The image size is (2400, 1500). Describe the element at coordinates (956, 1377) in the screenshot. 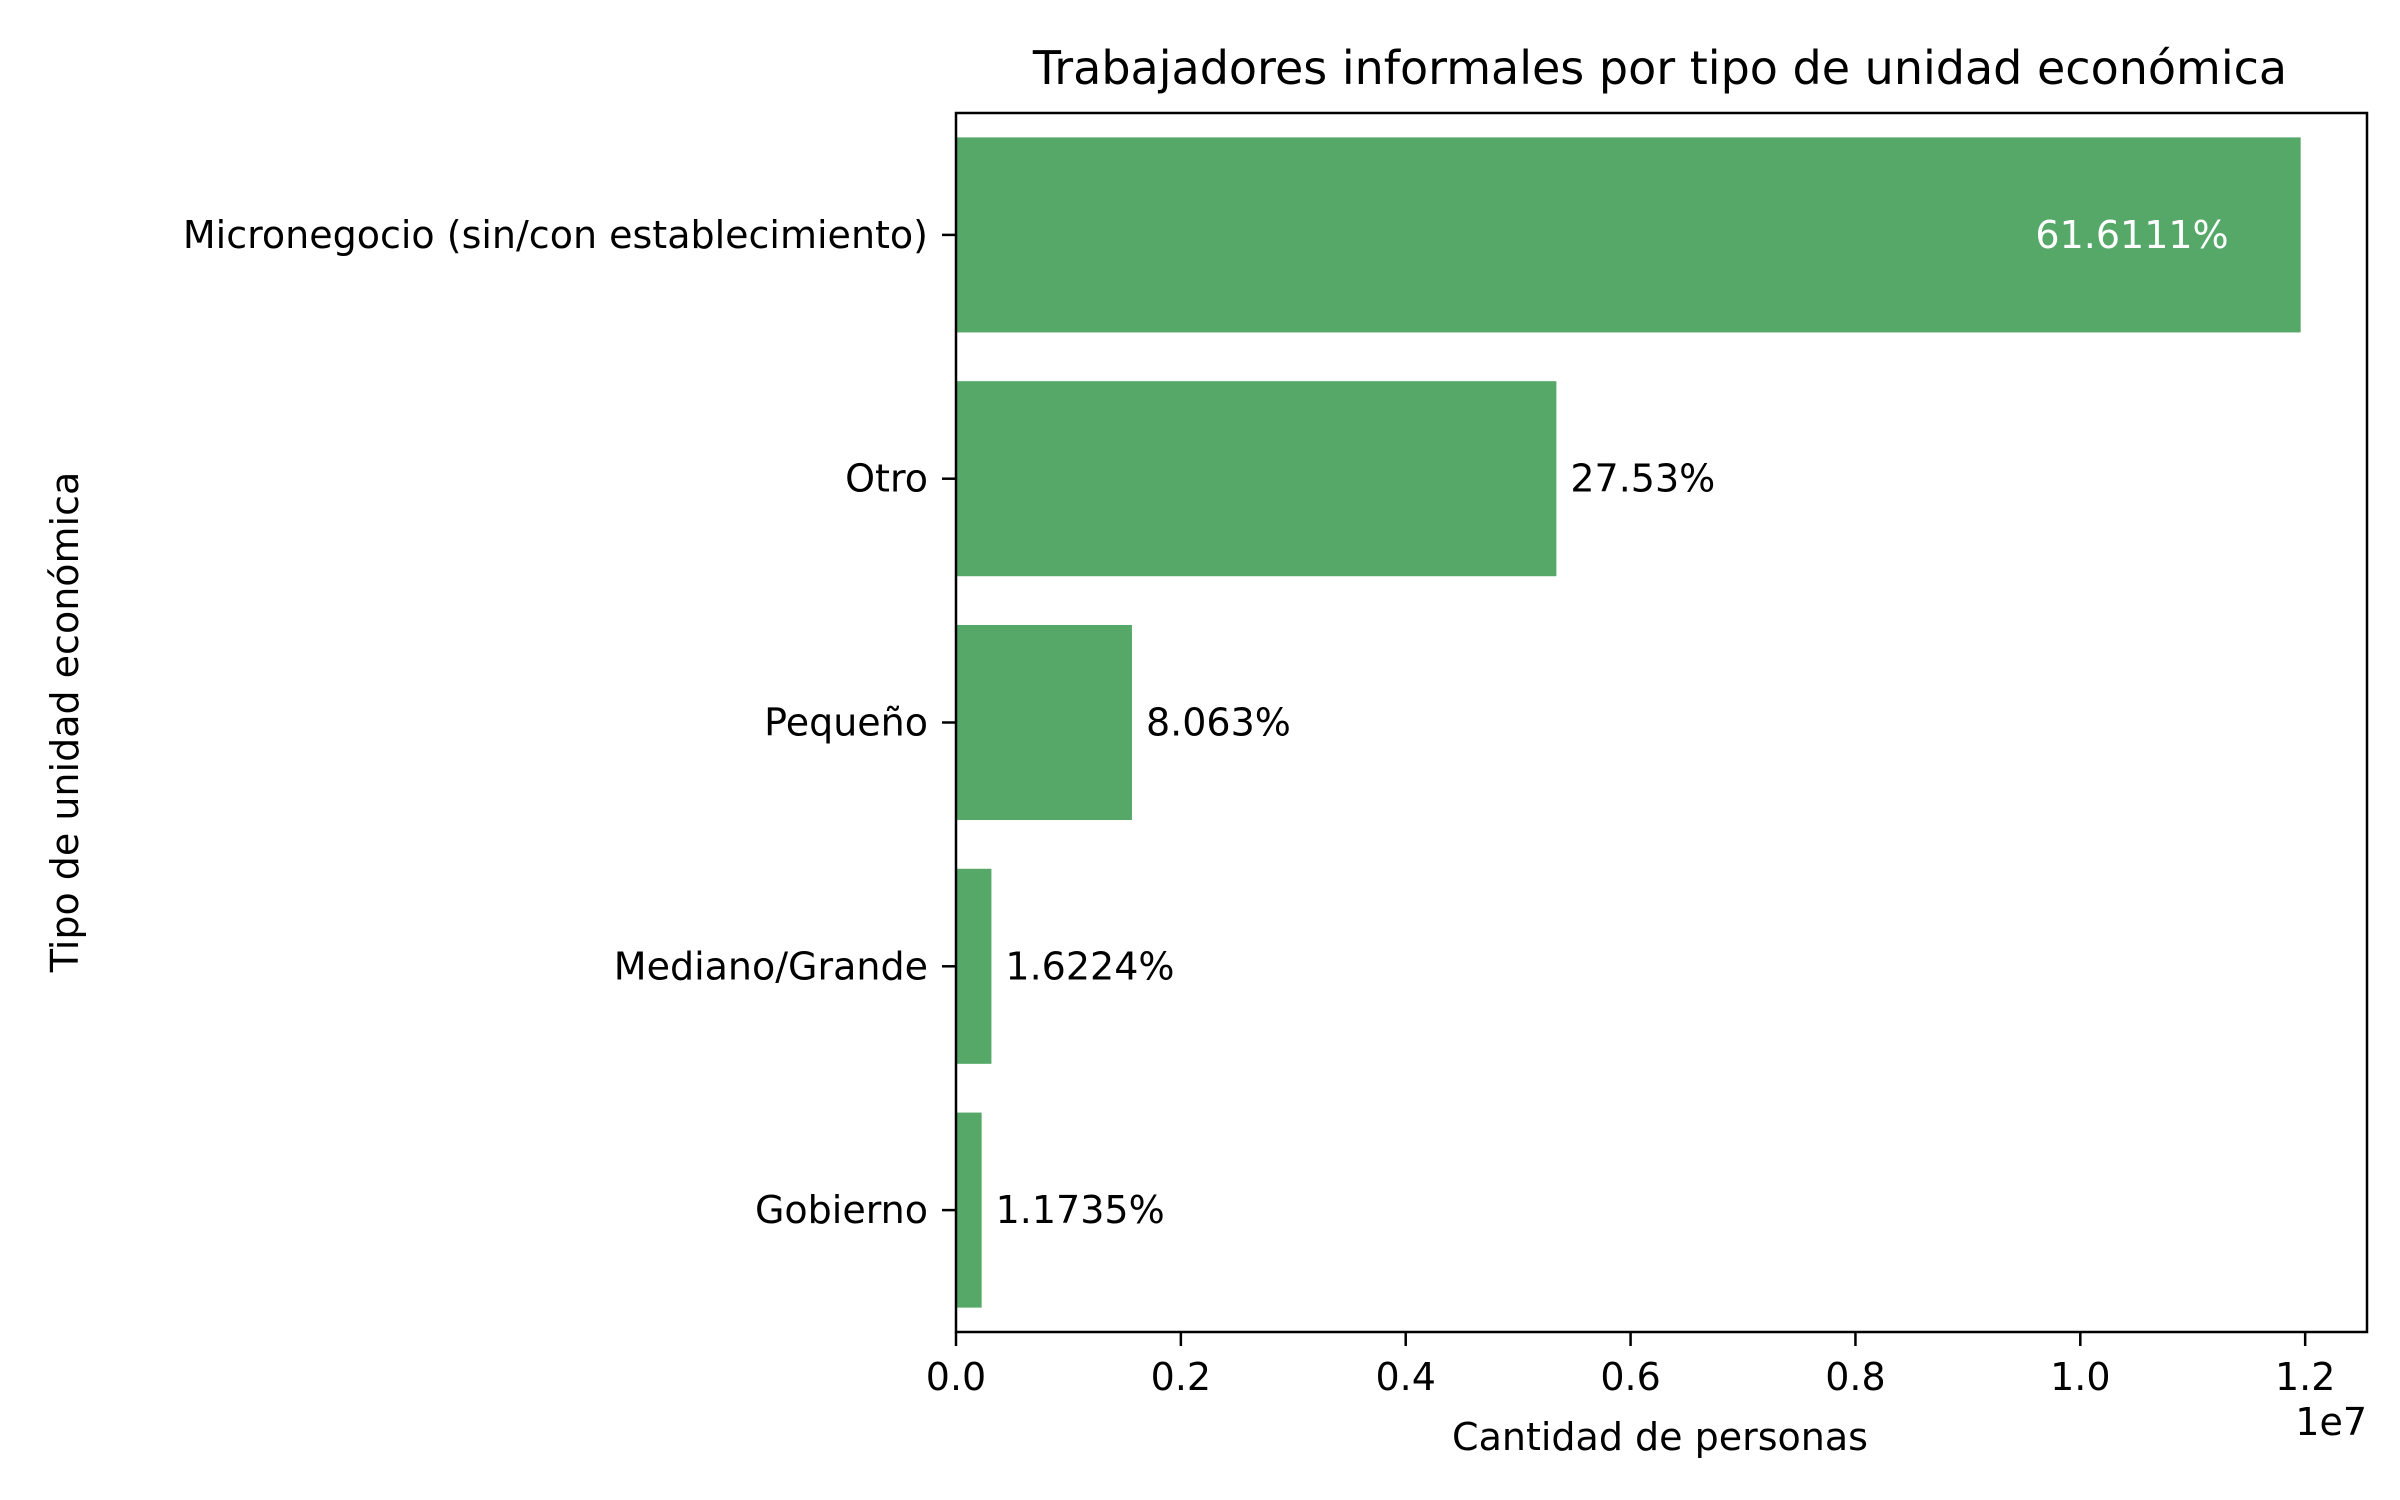

I see `x-tick-label: 0.0` at that location.